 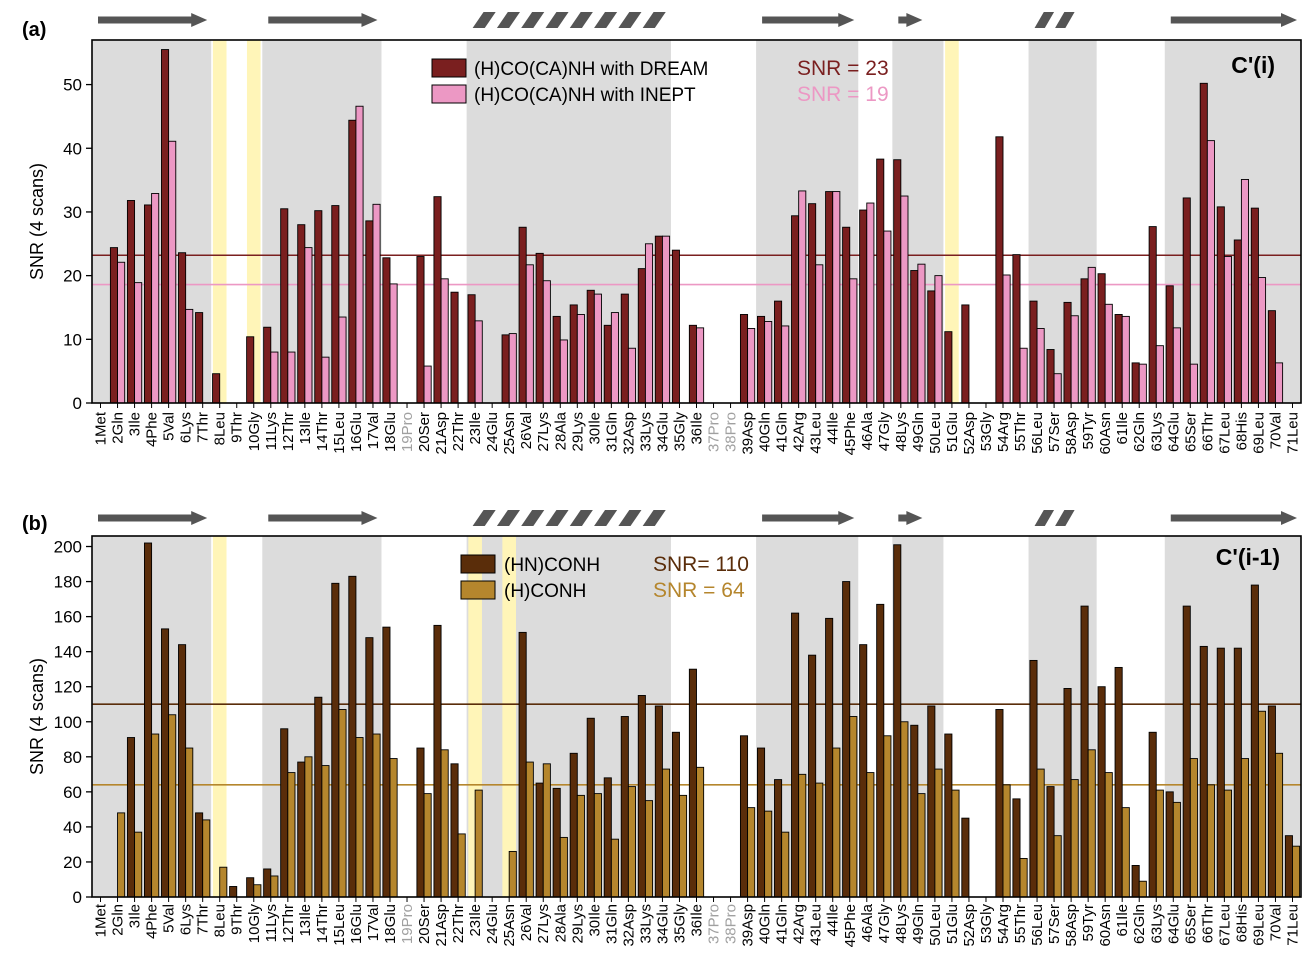 I want to click on bar-series1-15Leu, so click(x=335, y=304).